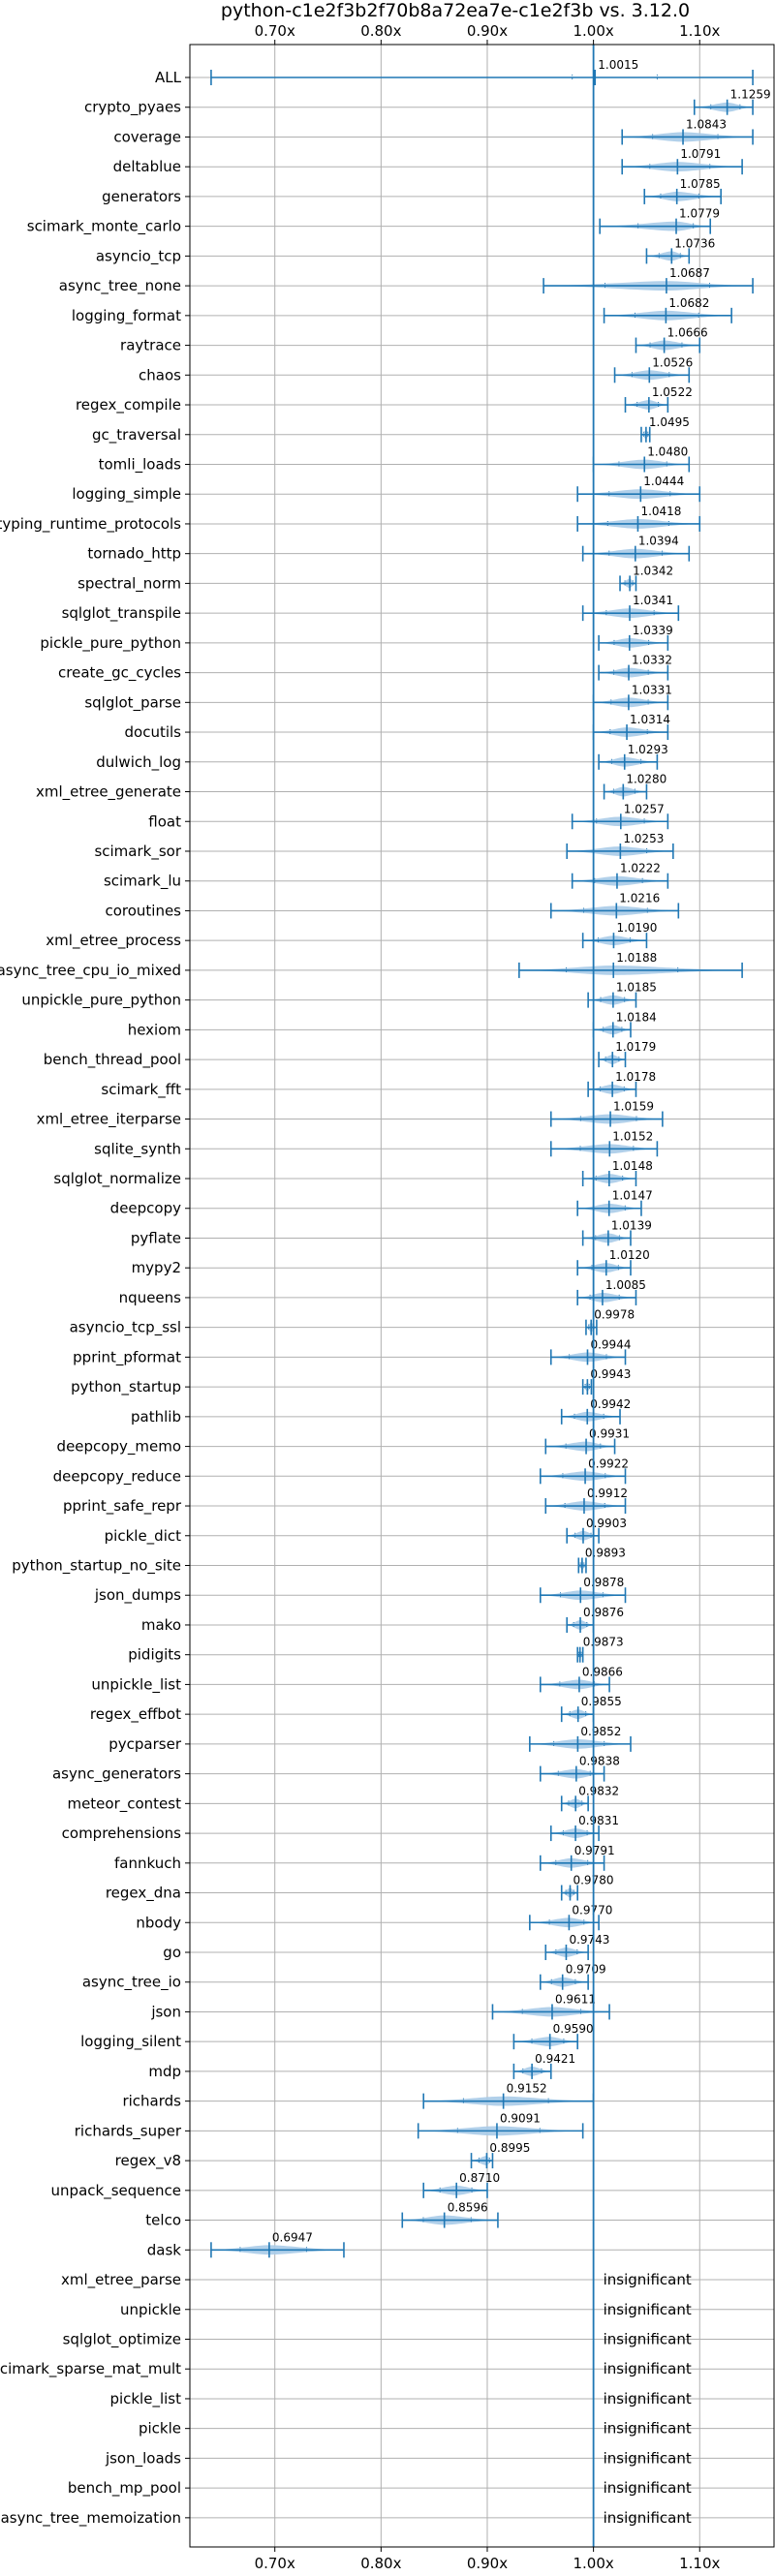  What do you see at coordinates (117, 1179) in the screenshot?
I see `category-label: sqlglot_normalize` at bounding box center [117, 1179].